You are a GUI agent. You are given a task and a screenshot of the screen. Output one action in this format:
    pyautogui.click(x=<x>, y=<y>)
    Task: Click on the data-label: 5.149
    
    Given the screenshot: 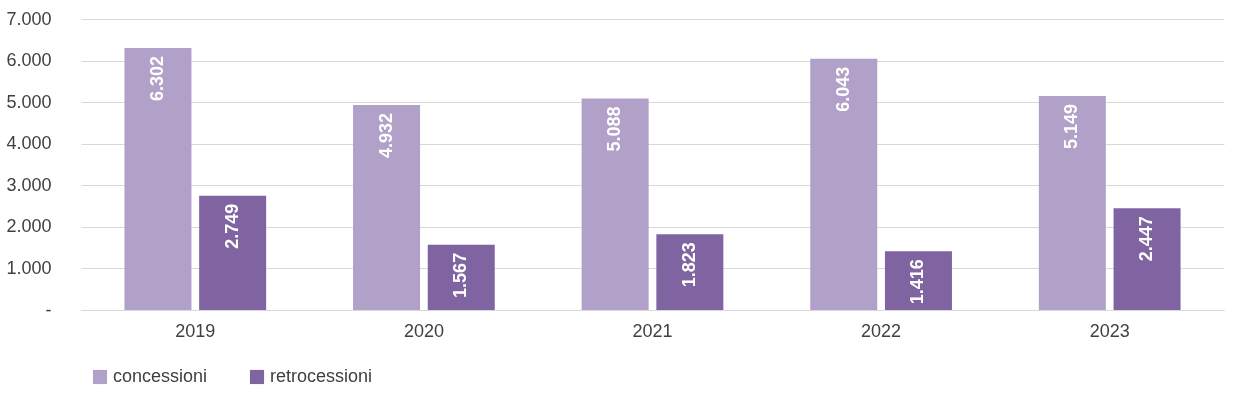 What is the action you would take?
    pyautogui.click(x=1071, y=126)
    